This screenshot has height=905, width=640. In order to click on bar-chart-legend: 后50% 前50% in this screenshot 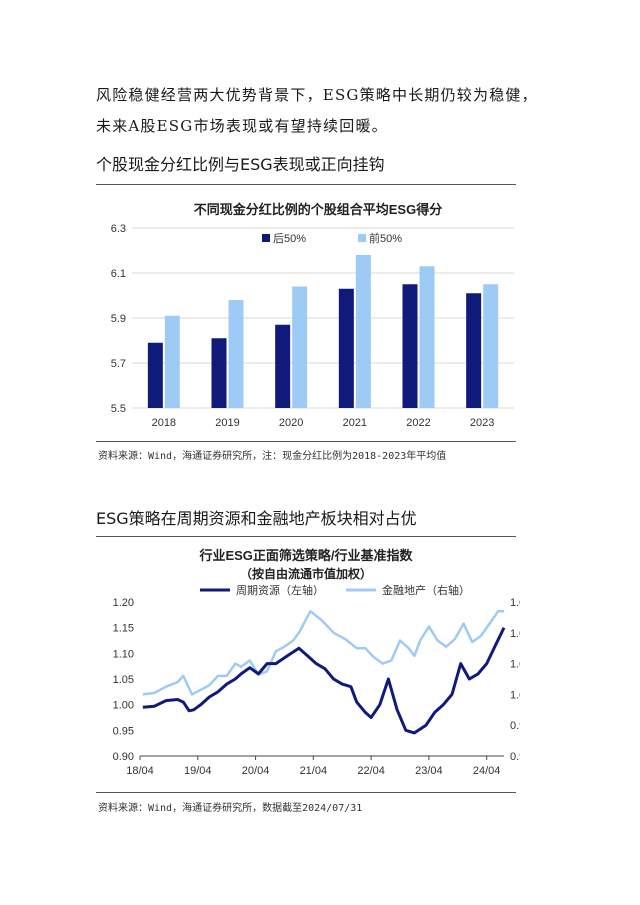, I will do `click(332, 238)`.